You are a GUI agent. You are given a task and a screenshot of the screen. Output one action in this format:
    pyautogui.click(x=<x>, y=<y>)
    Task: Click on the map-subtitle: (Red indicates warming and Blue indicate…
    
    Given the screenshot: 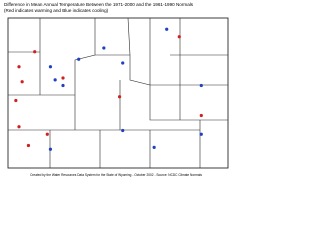 What is the action you would take?
    pyautogui.click(x=56, y=10)
    